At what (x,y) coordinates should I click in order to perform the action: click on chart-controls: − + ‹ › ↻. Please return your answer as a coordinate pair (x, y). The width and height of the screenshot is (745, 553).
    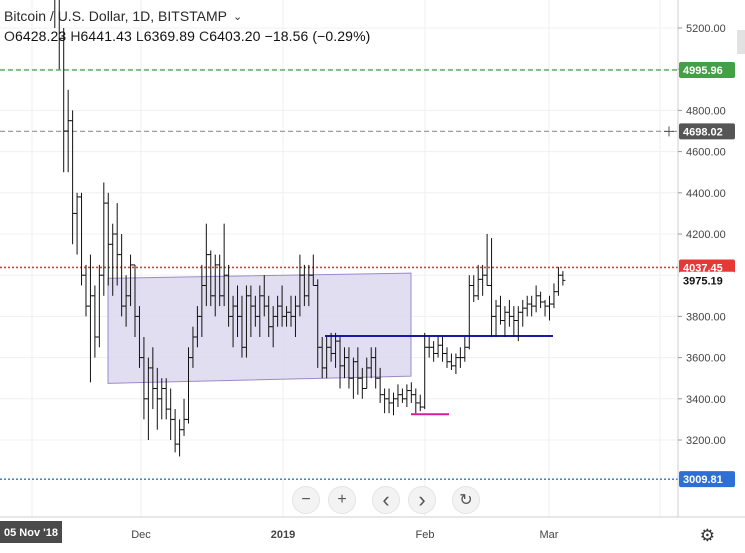
    Looking at the image, I should click on (386, 500).